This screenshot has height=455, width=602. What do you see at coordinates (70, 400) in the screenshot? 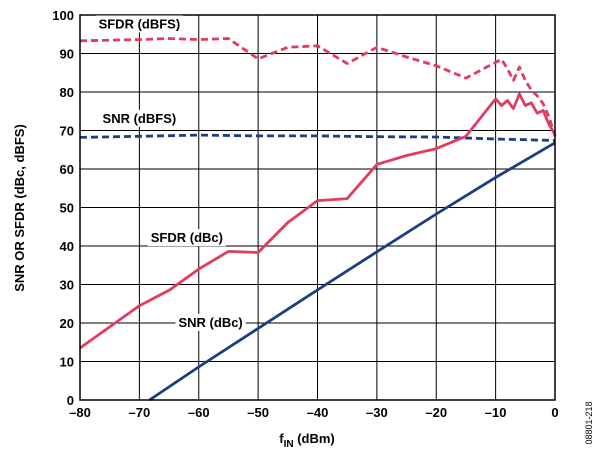
I see `y-tick-label: 0` at bounding box center [70, 400].